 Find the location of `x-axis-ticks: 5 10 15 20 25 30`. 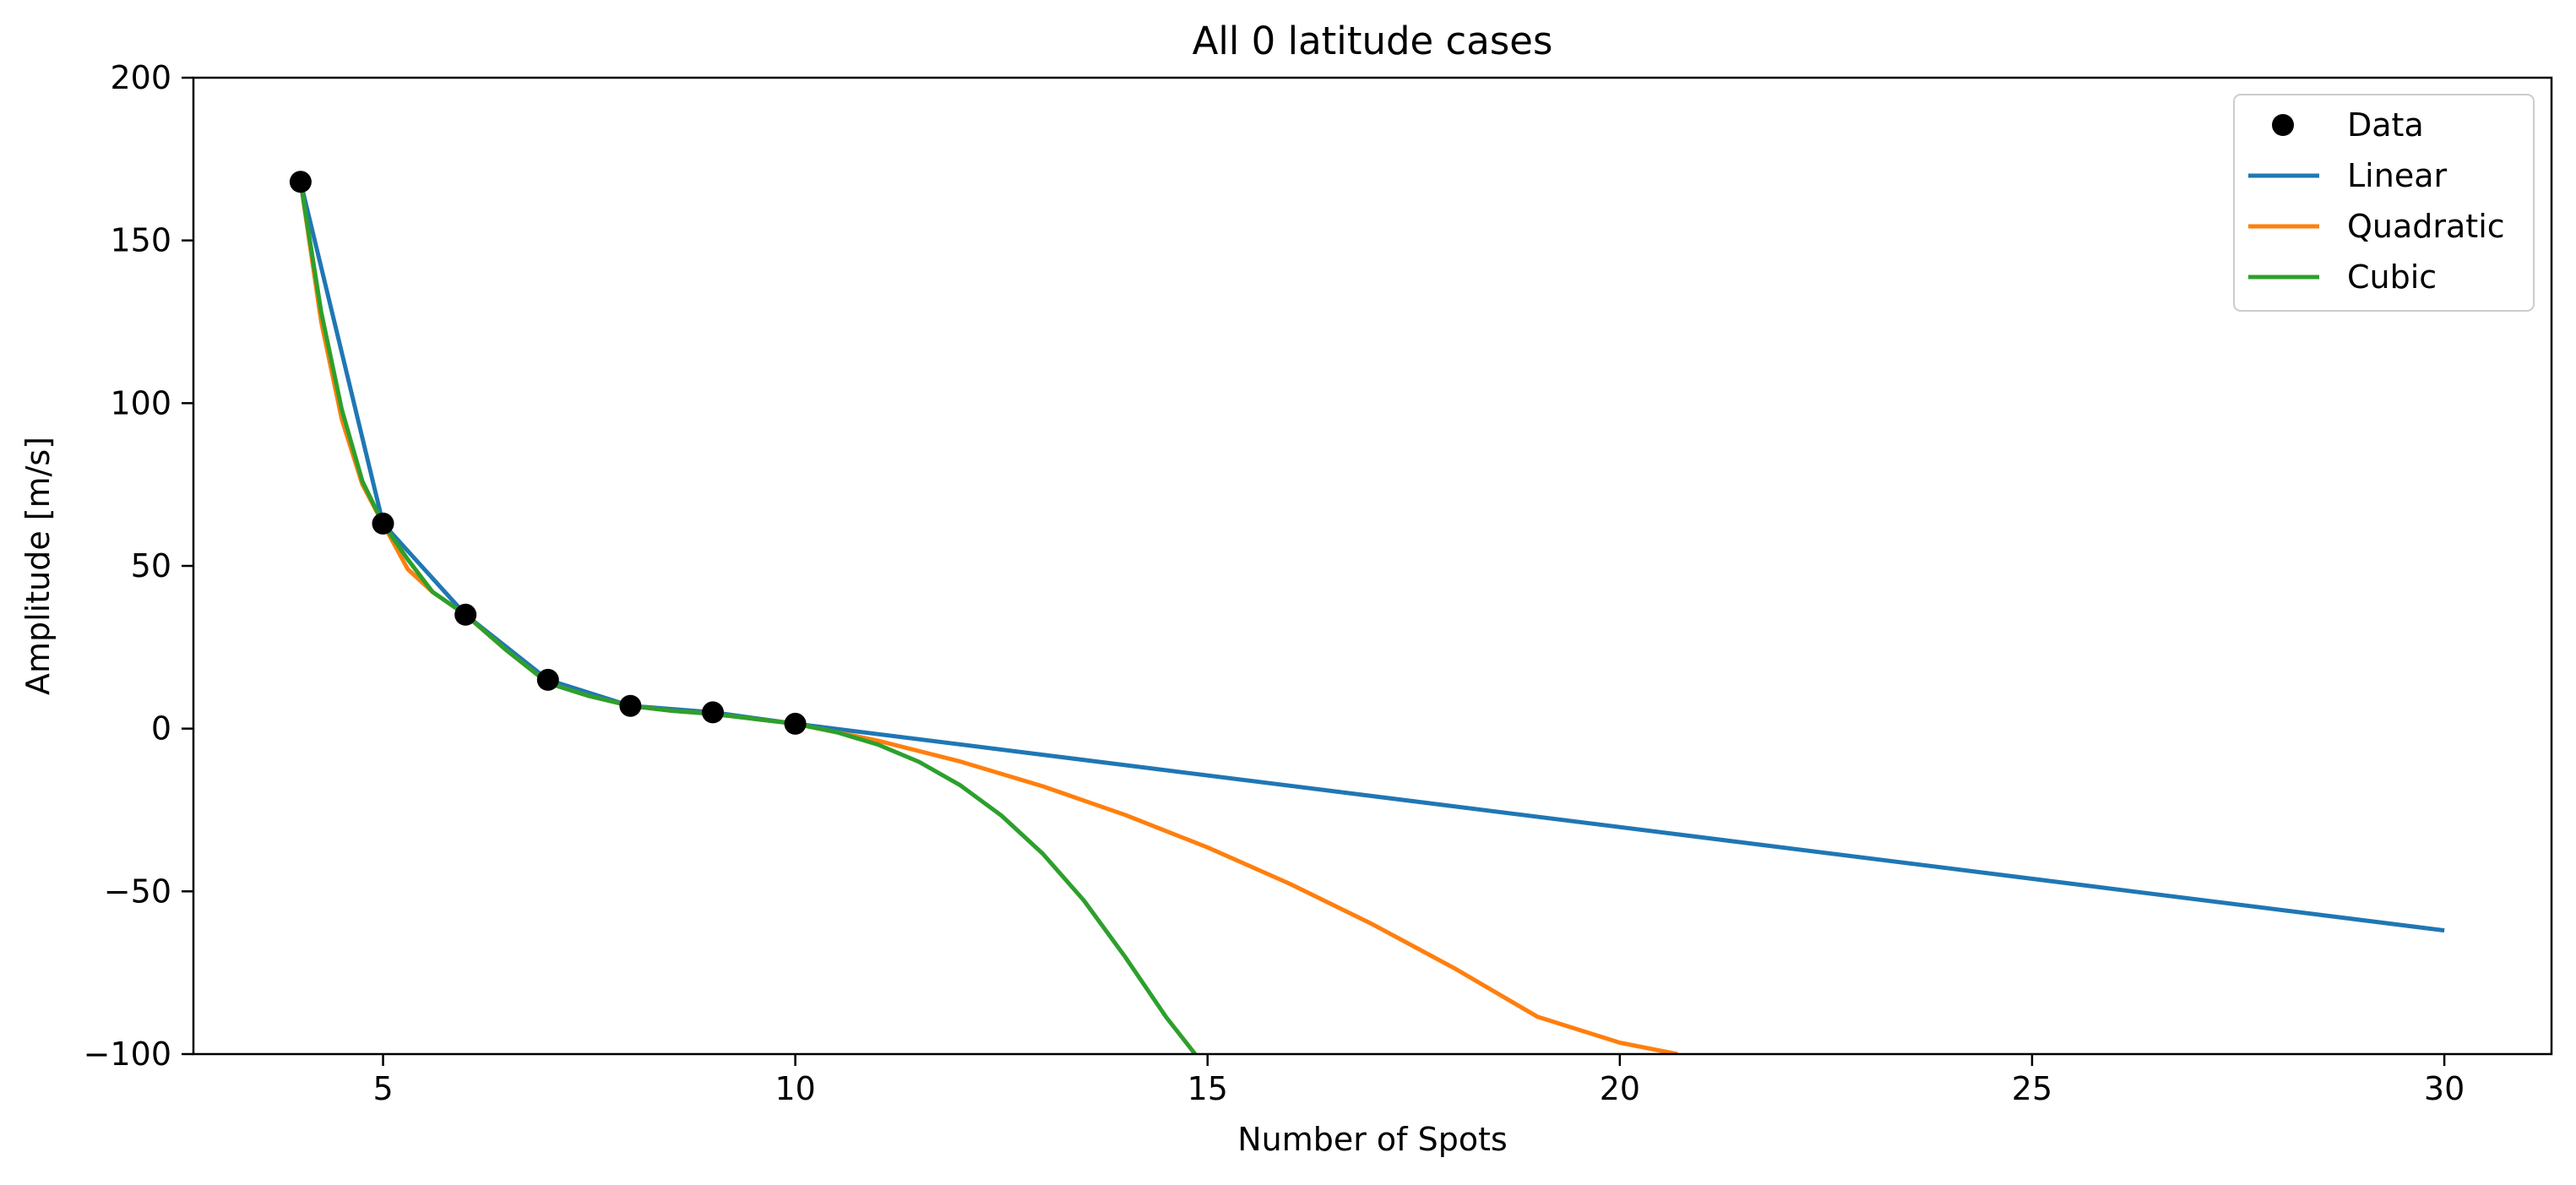

x-axis-ticks: 5 10 15 20 25 30 is located at coordinates (1418, 1080).